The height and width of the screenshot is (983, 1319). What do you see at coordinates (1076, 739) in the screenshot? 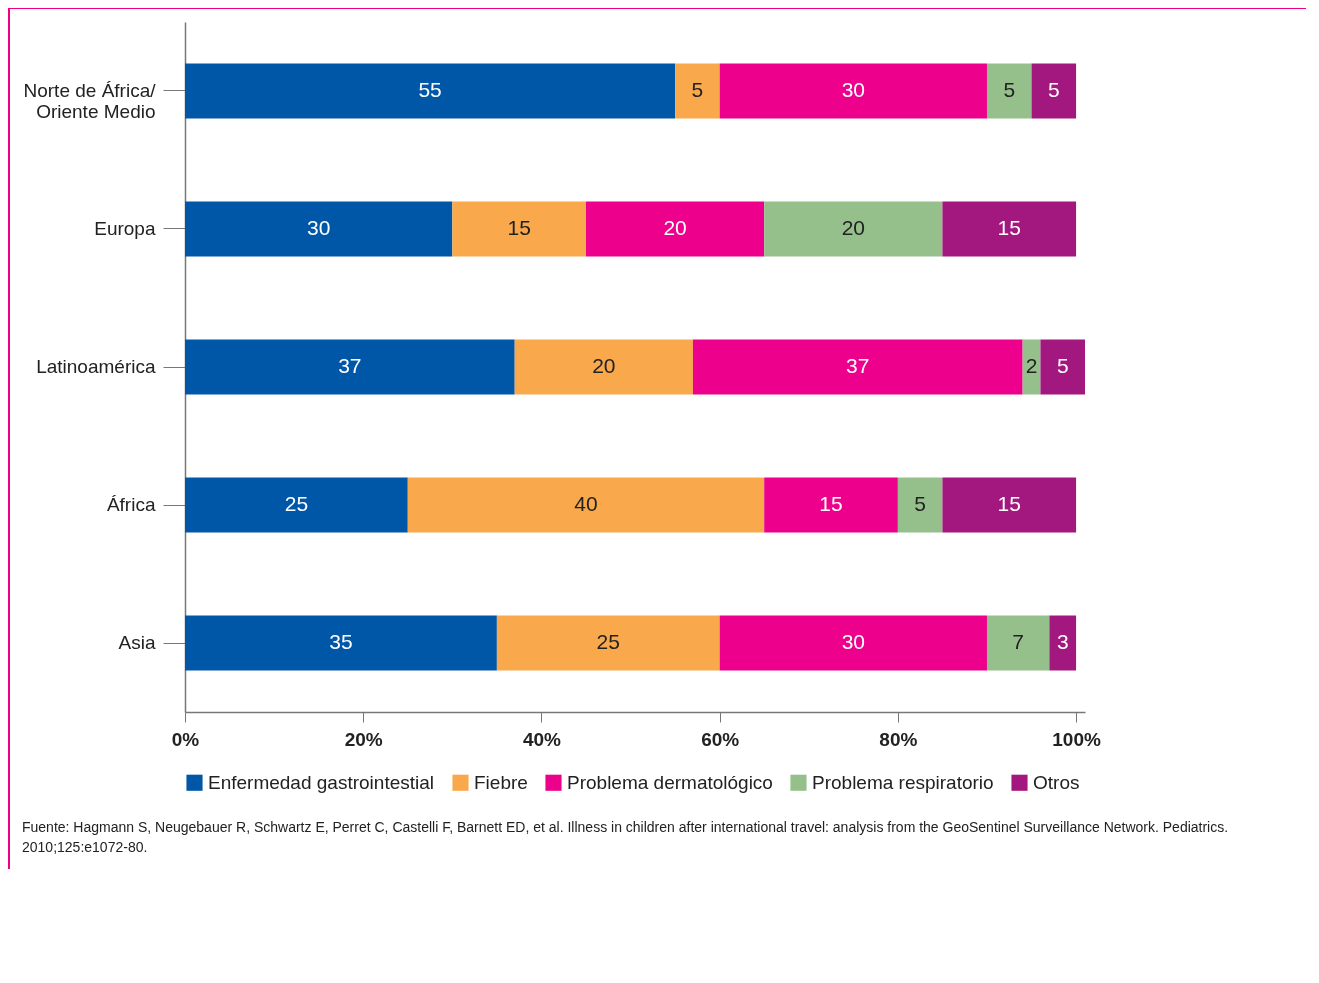
I see `x-tick-label: 100%` at bounding box center [1076, 739].